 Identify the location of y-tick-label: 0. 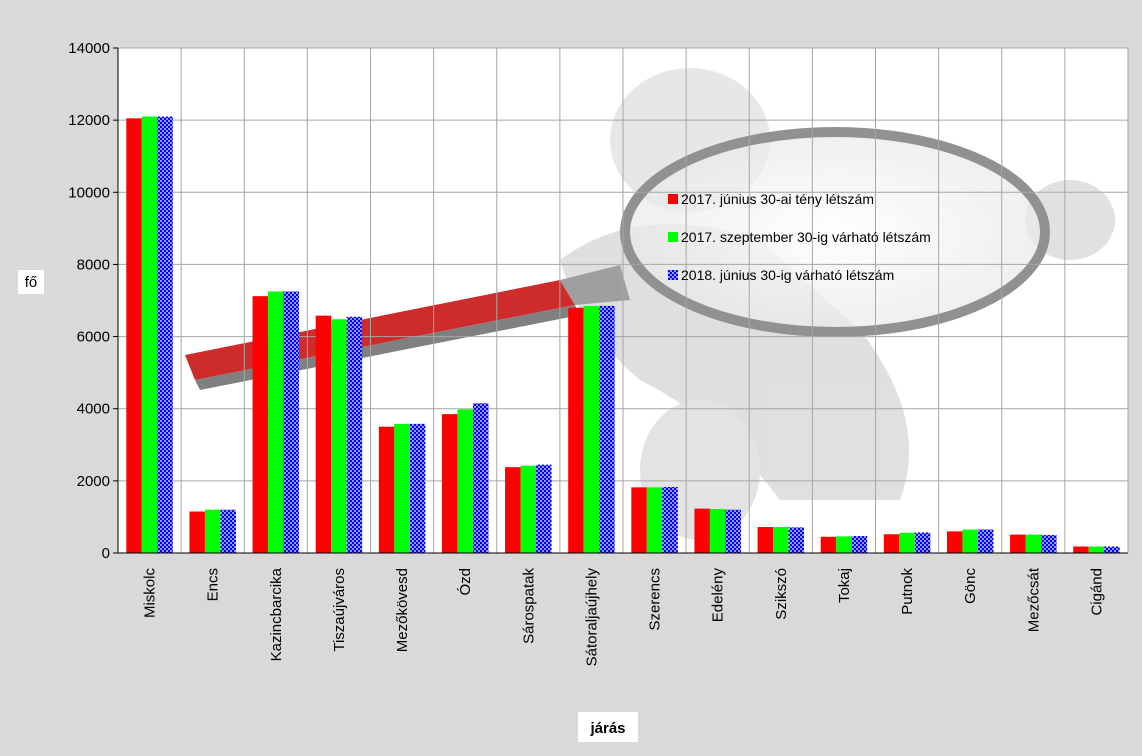
(106, 553).